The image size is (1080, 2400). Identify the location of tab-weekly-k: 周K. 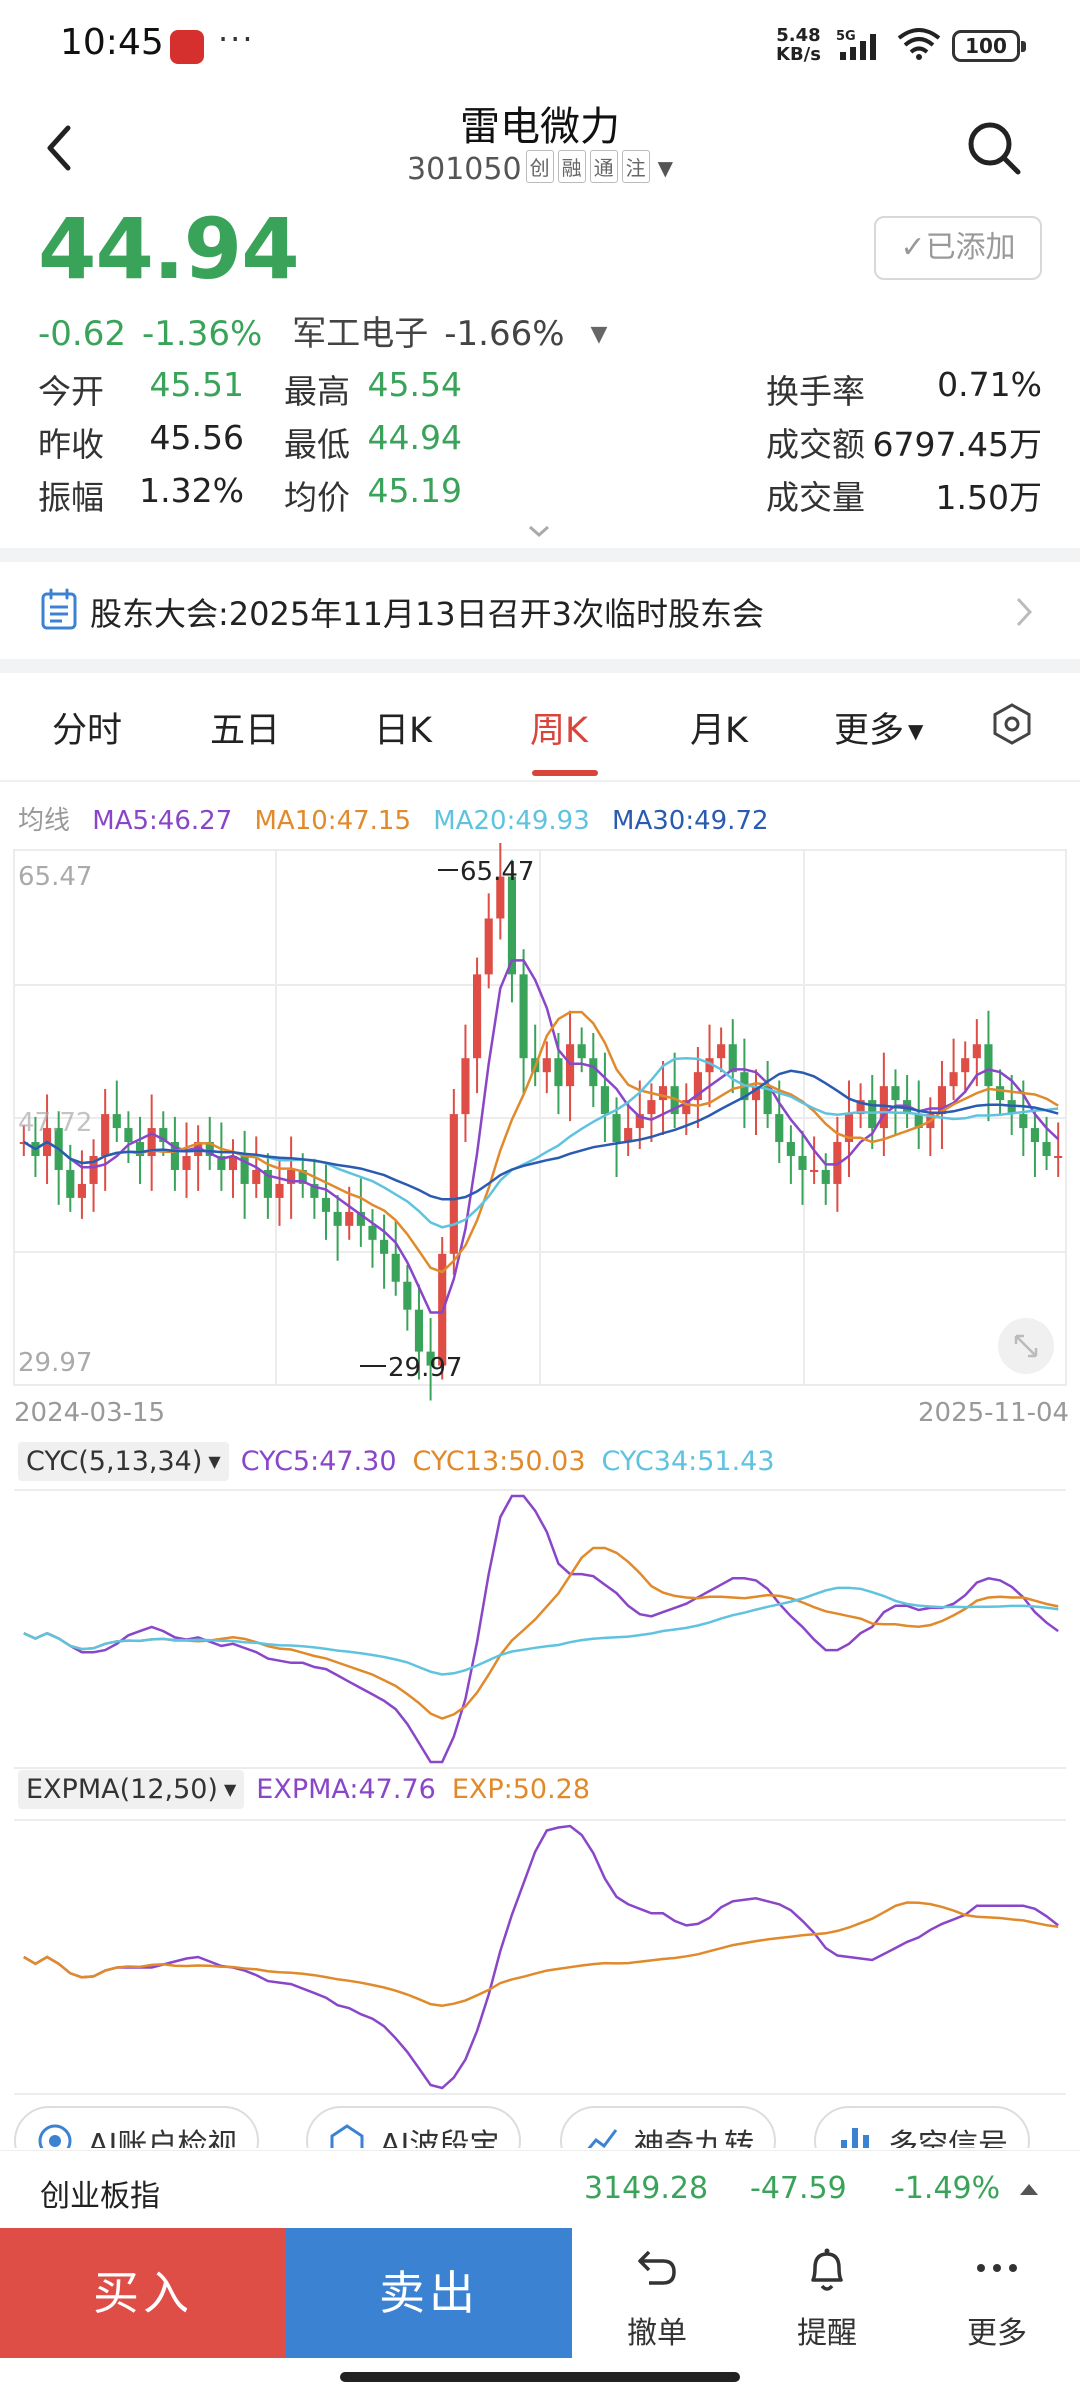
(559, 731).